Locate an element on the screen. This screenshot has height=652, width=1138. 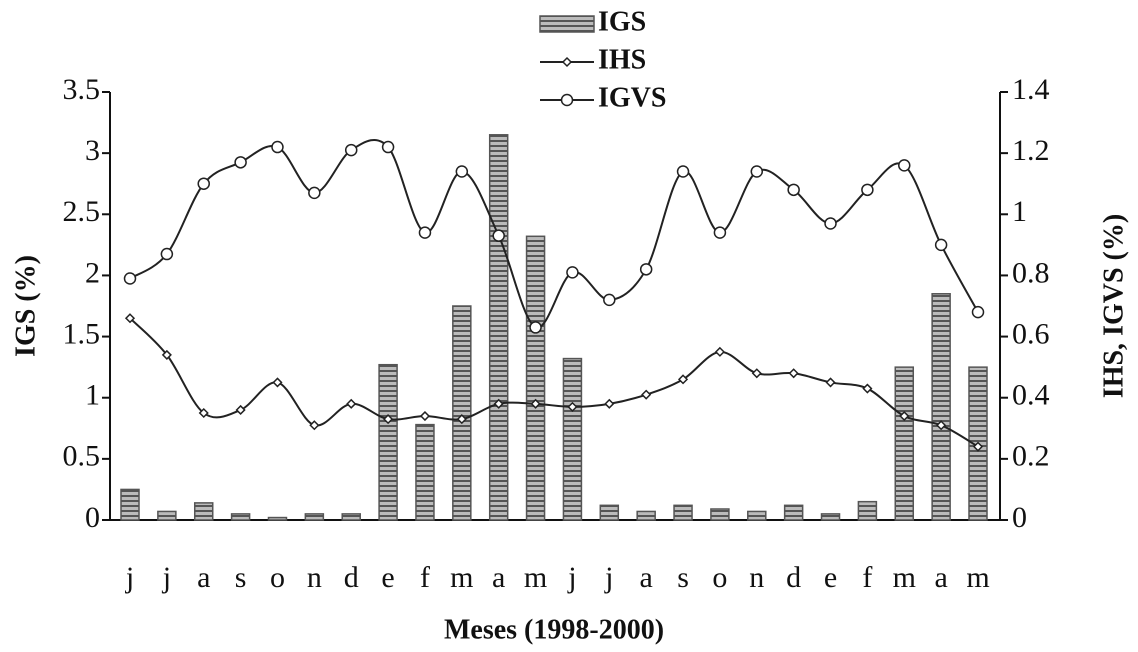
x-tick-label: d is located at coordinates (793, 577).